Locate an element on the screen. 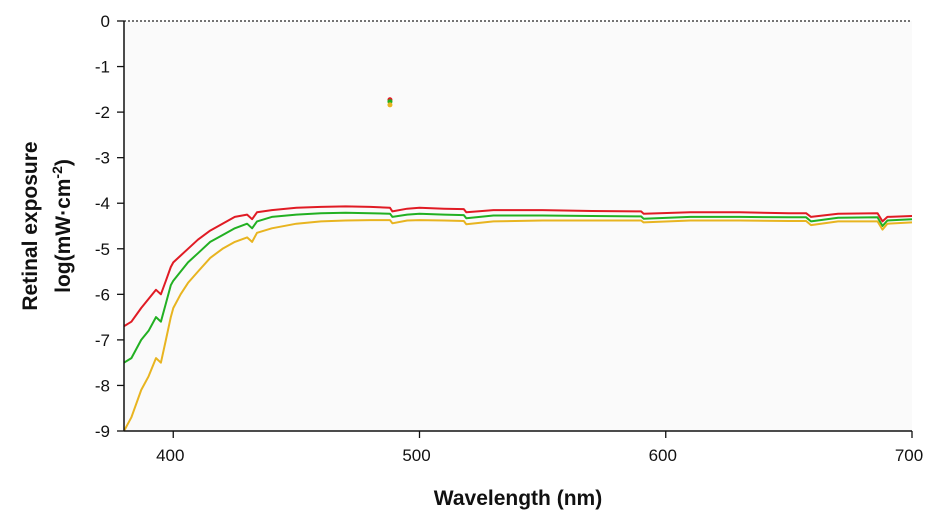 This screenshot has height=512, width=942. x-tick-label: 600 is located at coordinates (663, 455).